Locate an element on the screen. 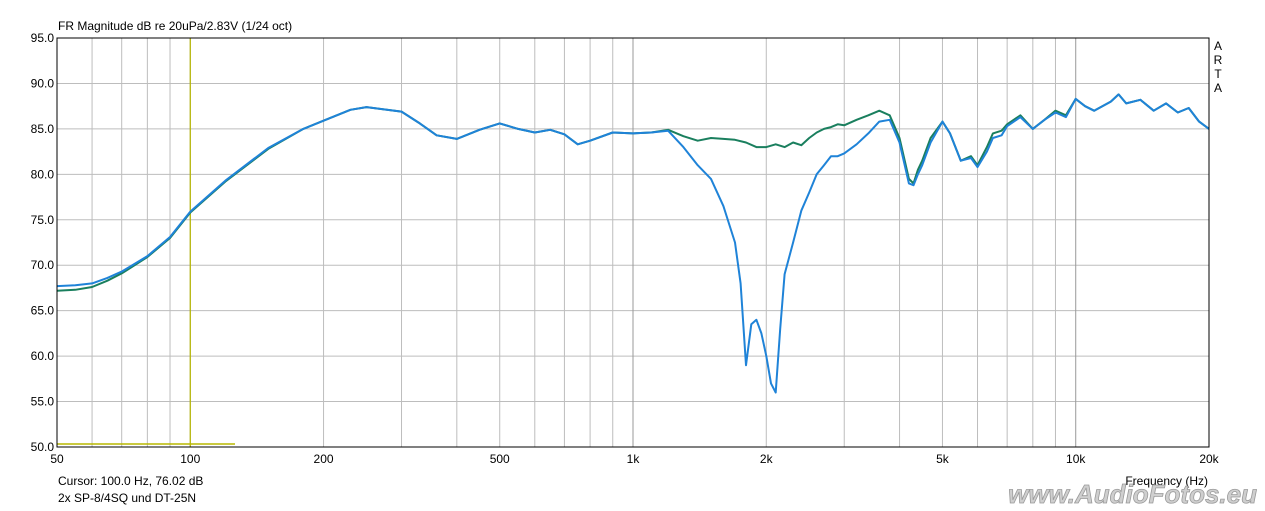 The width and height of the screenshot is (1265, 511). y-tick-label: 85.0 is located at coordinates (43, 129).